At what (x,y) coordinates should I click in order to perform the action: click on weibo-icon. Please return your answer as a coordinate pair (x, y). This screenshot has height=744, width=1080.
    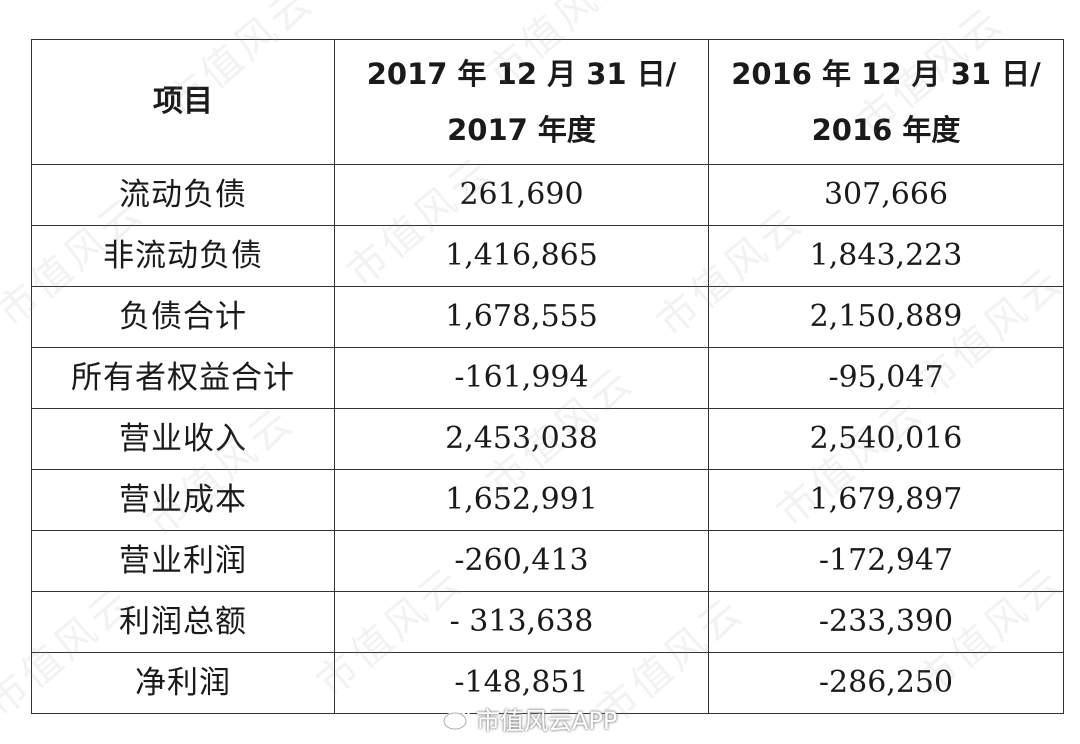
    Looking at the image, I should click on (456, 719).